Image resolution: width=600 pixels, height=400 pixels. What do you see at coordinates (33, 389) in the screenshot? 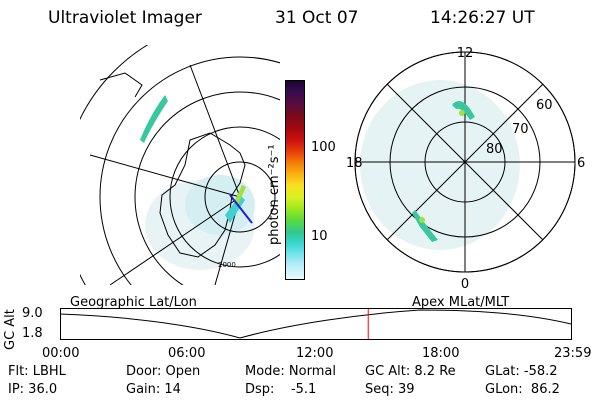
I see `status-ip: IP: 36.0` at bounding box center [33, 389].